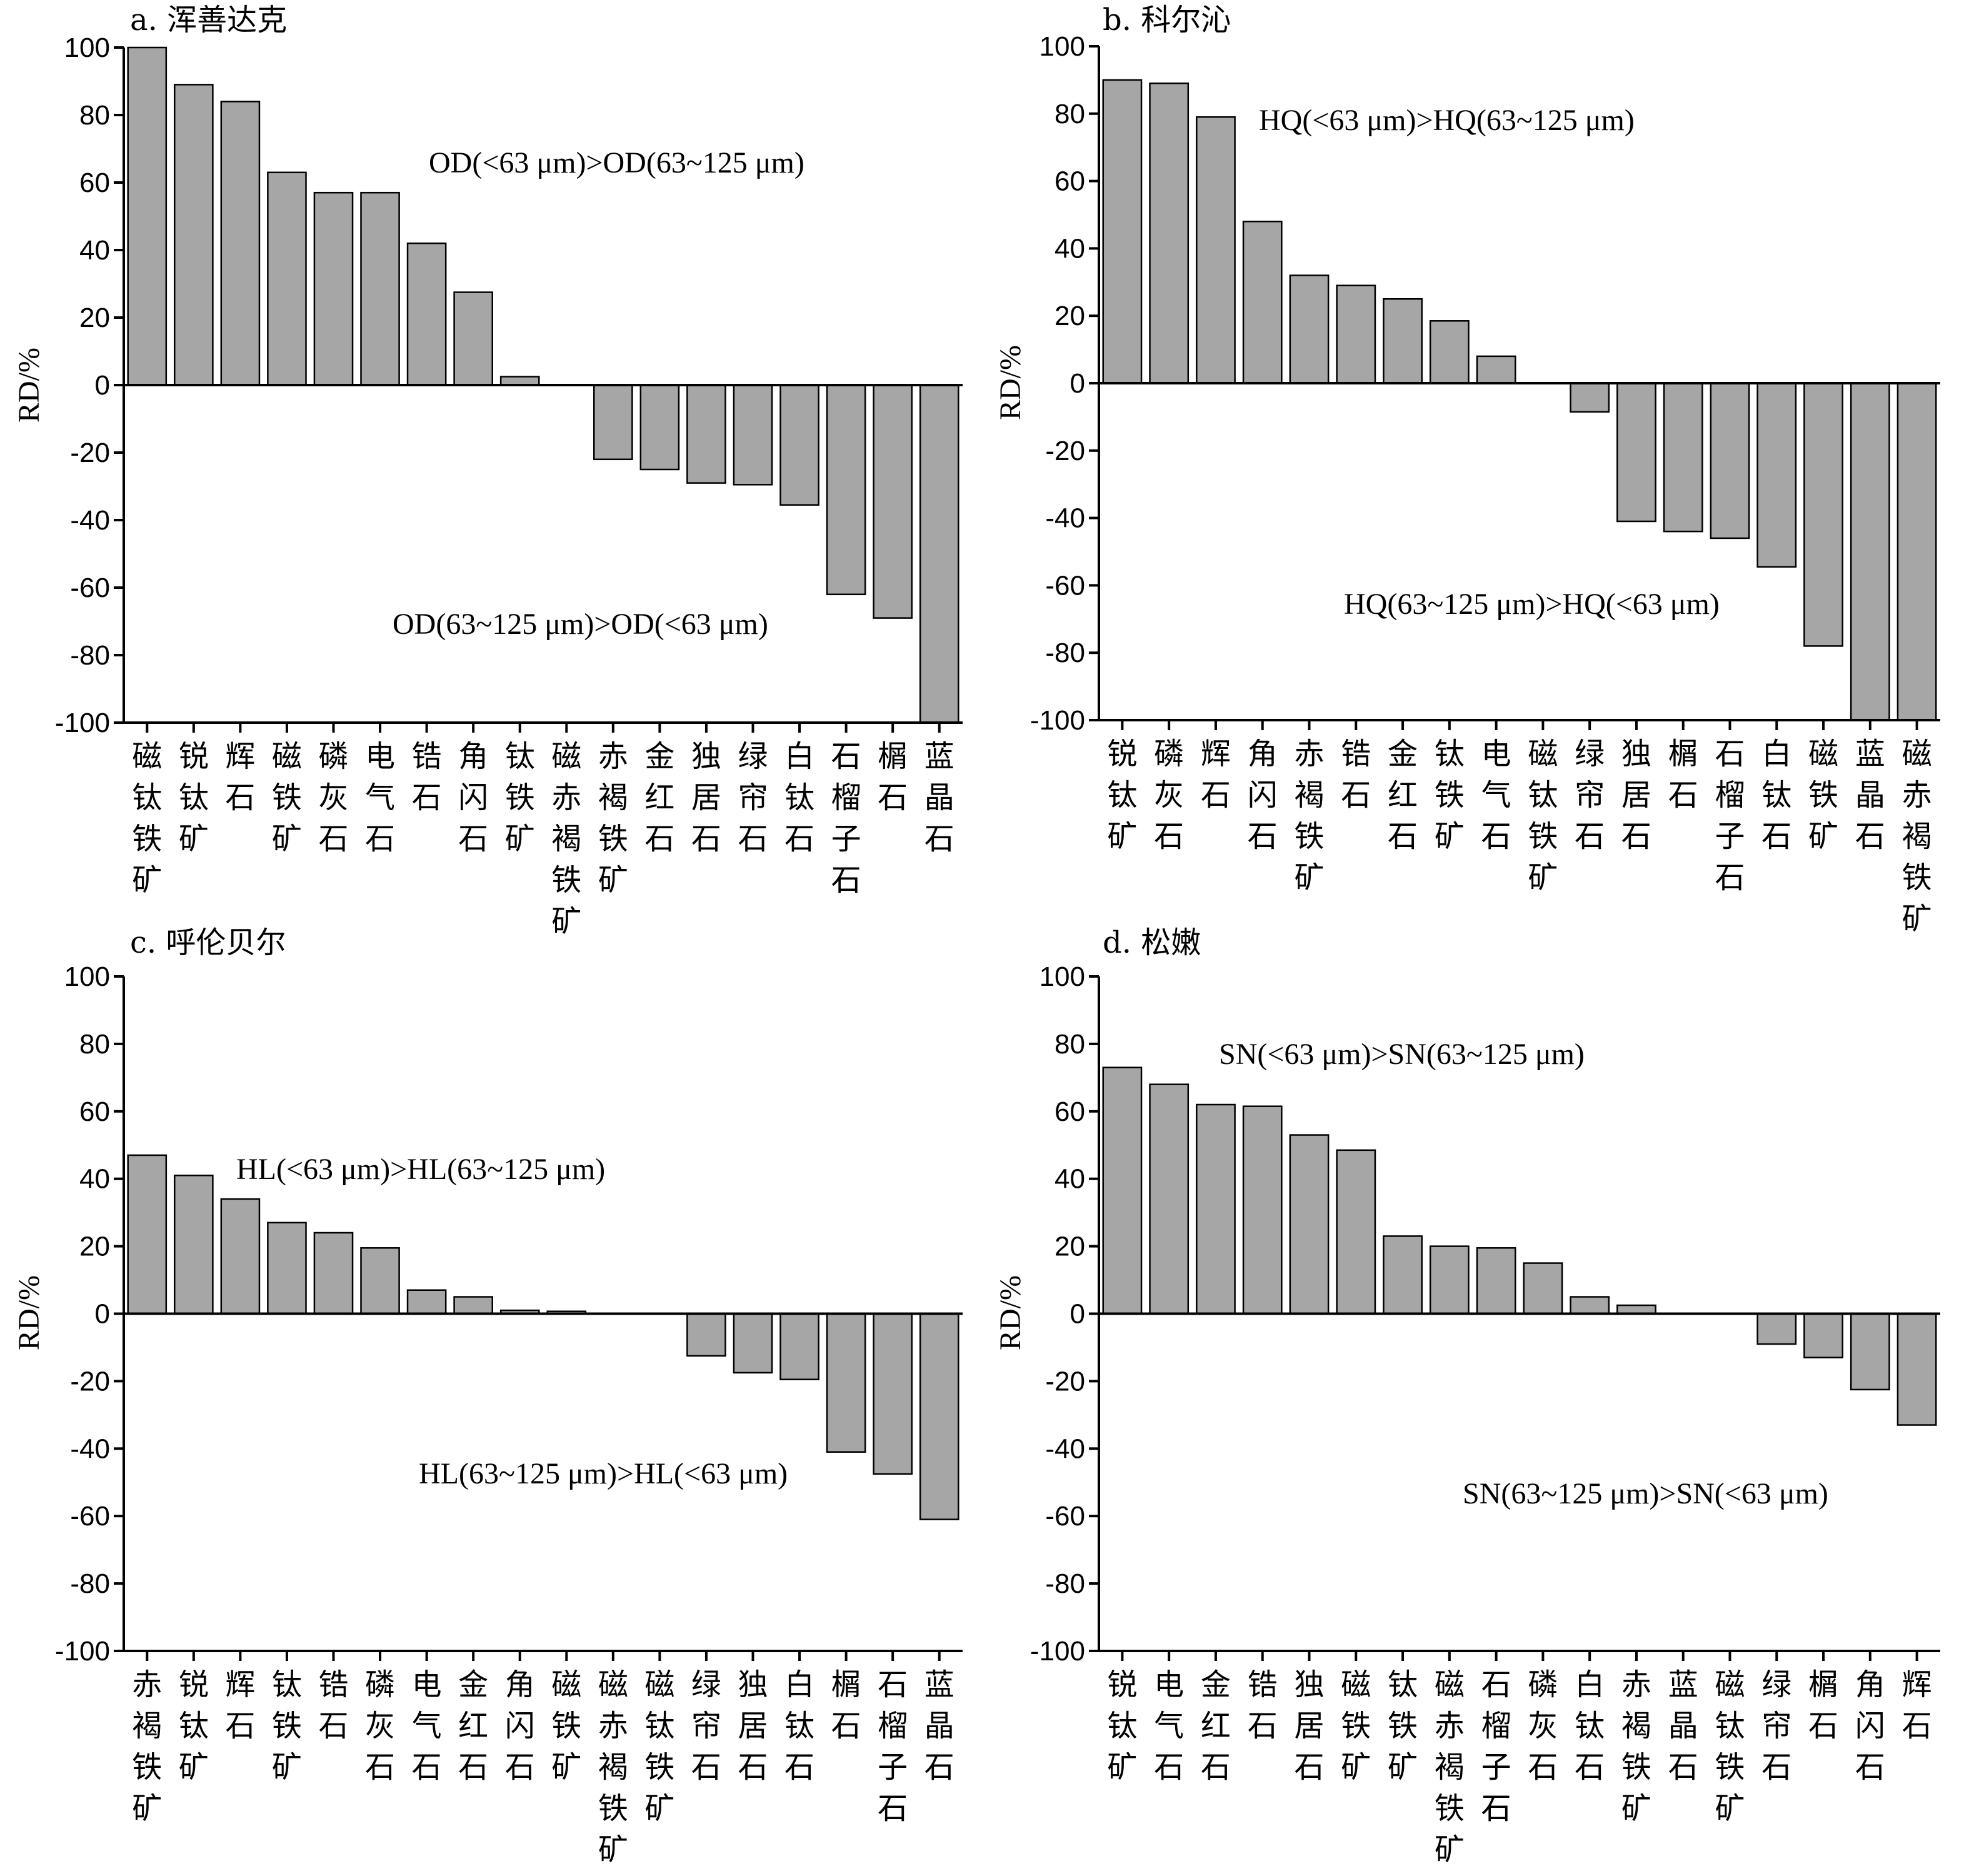 Image resolution: width=1969 pixels, height=1876 pixels. What do you see at coordinates (1309, 1726) in the screenshot?
I see `category-label-5: 独居石` at bounding box center [1309, 1726].